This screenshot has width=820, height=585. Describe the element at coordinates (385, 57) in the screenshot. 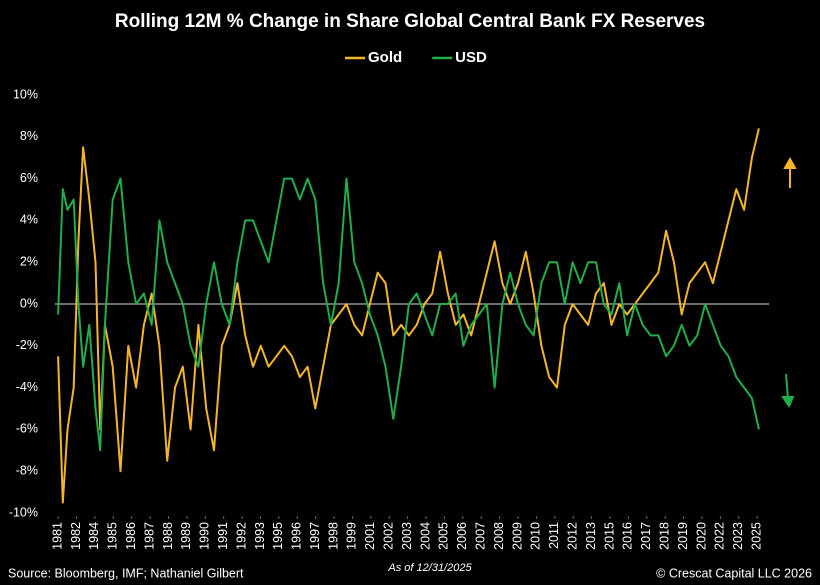

I see `legend-label: Gold` at that location.